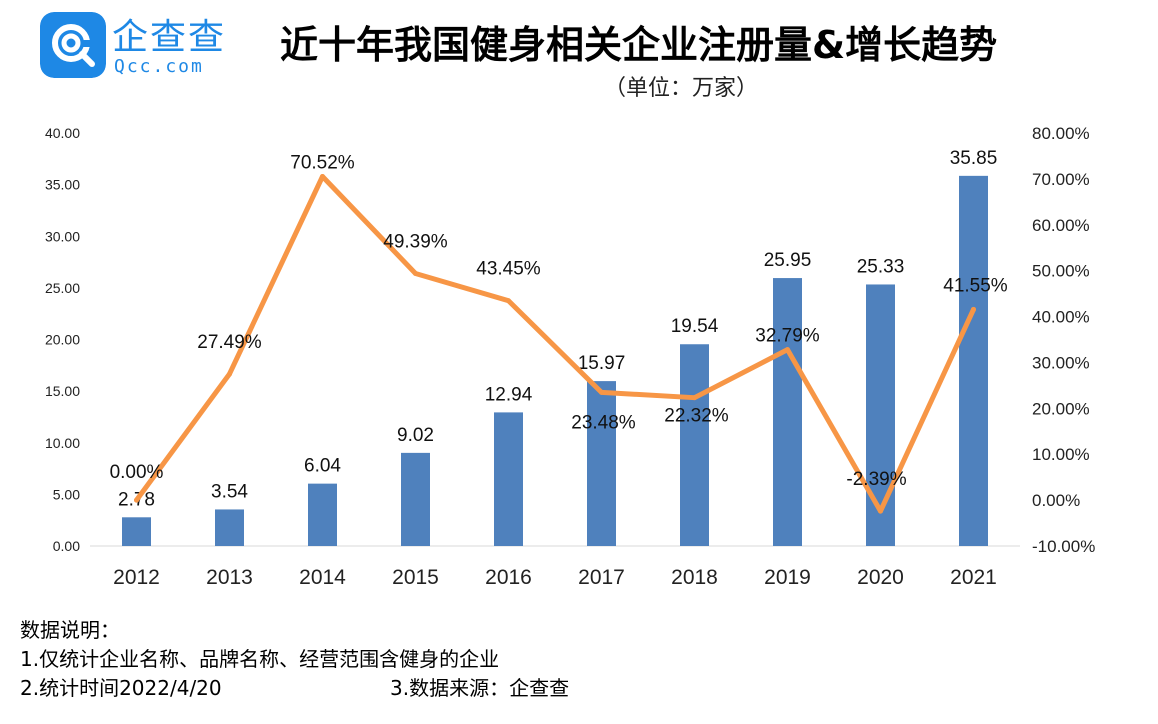 The image size is (1158, 724). What do you see at coordinates (322, 163) in the screenshot?
I see `growth-rate-label: 70.52%` at bounding box center [322, 163].